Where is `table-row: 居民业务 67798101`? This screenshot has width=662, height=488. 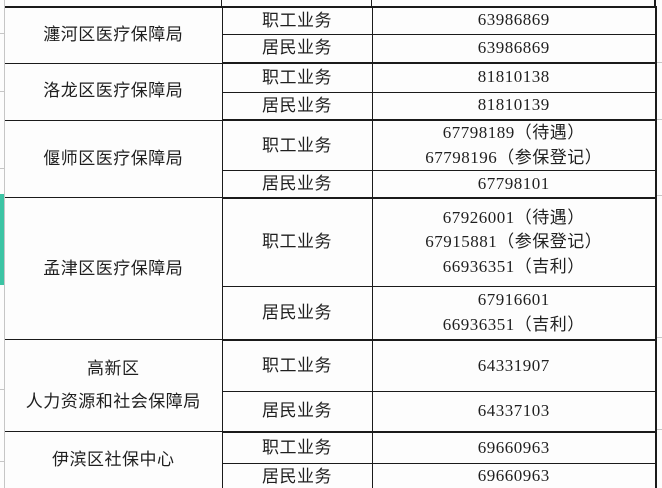
table-row: 居民业务 67798101 is located at coordinates (330, 184).